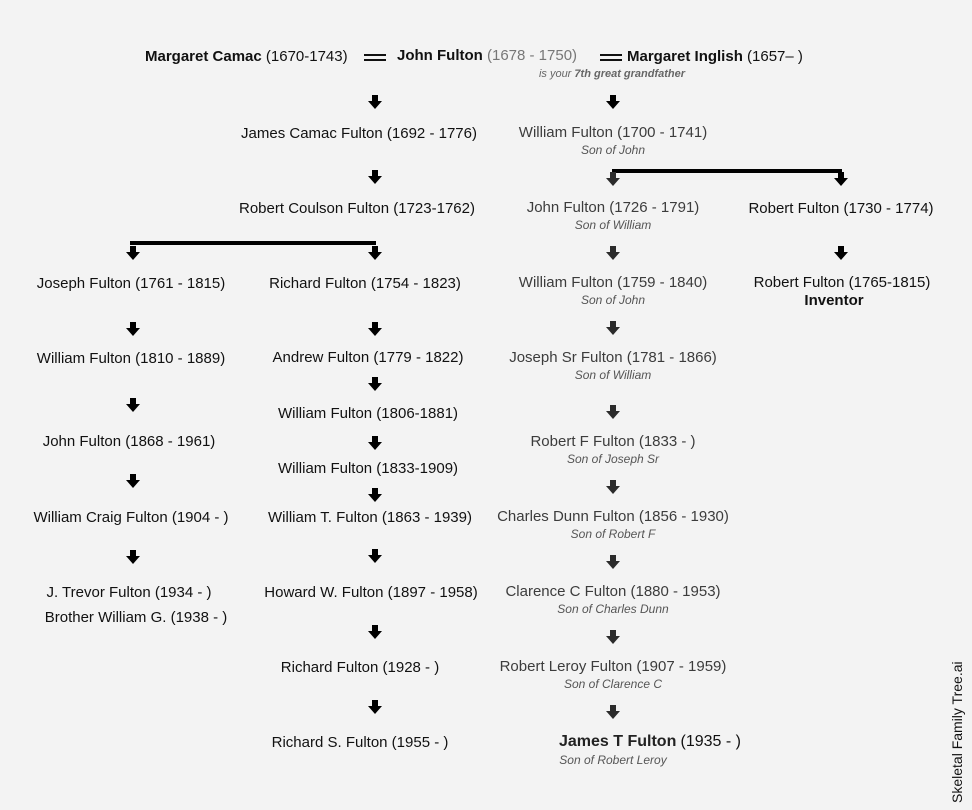  I want to click on person-joseph-sr-fulton: Joseph Sr Fulton (1781 - 1866), so click(613, 357).